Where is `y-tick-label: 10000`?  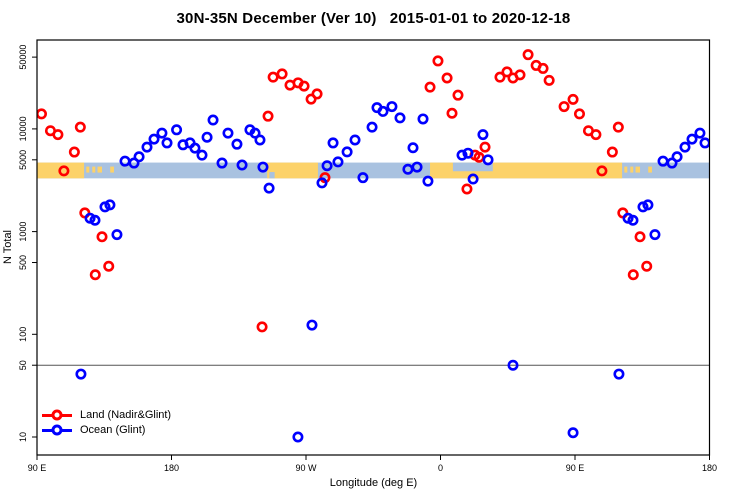 y-tick-label: 10000 is located at coordinates (23, 128).